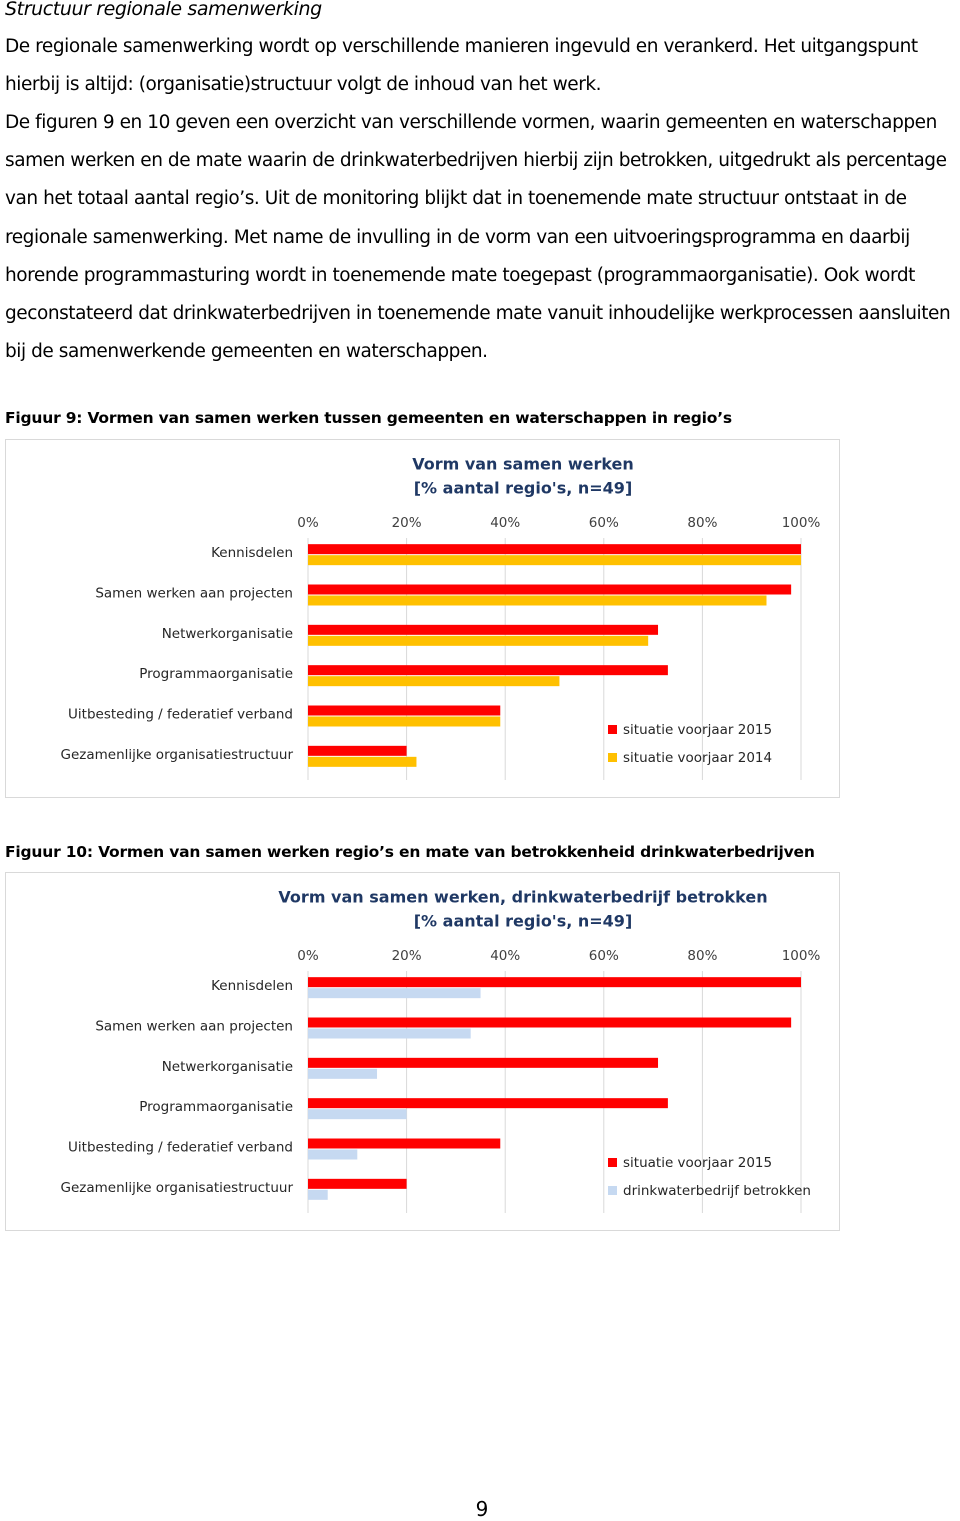 This screenshot has width=960, height=1521. I want to click on chart-title: Vorm van samen werken, so click(523, 464).